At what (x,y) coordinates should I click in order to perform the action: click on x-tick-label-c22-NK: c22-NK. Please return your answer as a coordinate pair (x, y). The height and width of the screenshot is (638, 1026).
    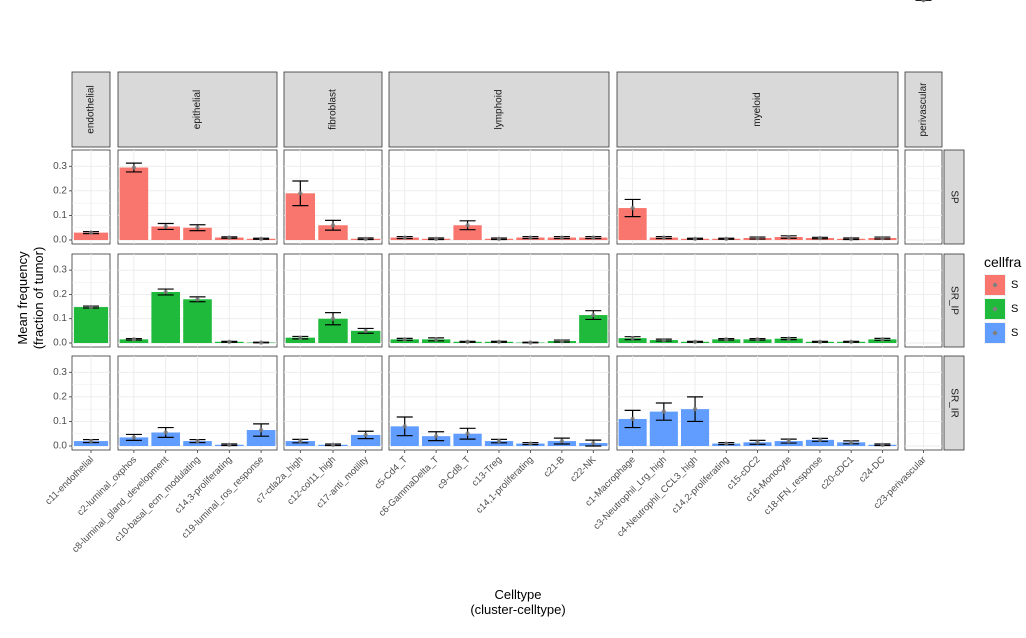
    Looking at the image, I should click on (583, 469).